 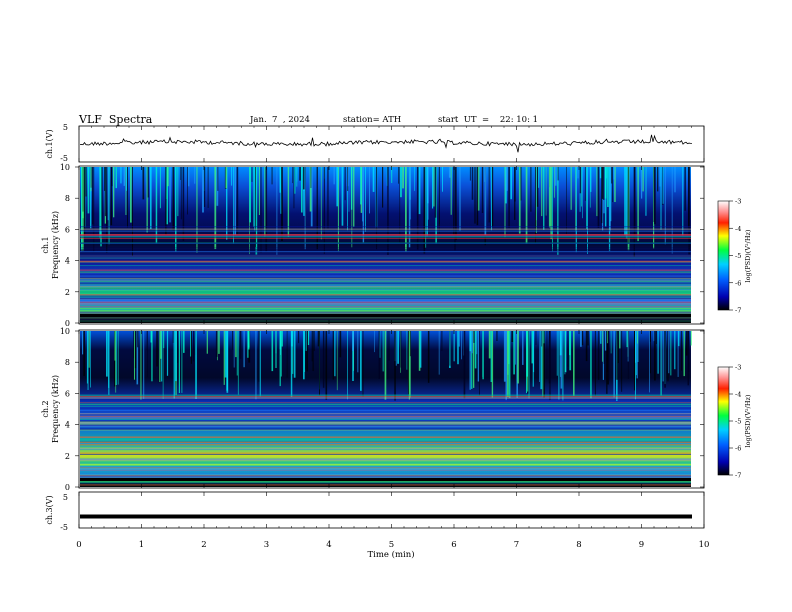 I want to click on x-tick-label: 10, so click(x=704, y=545).